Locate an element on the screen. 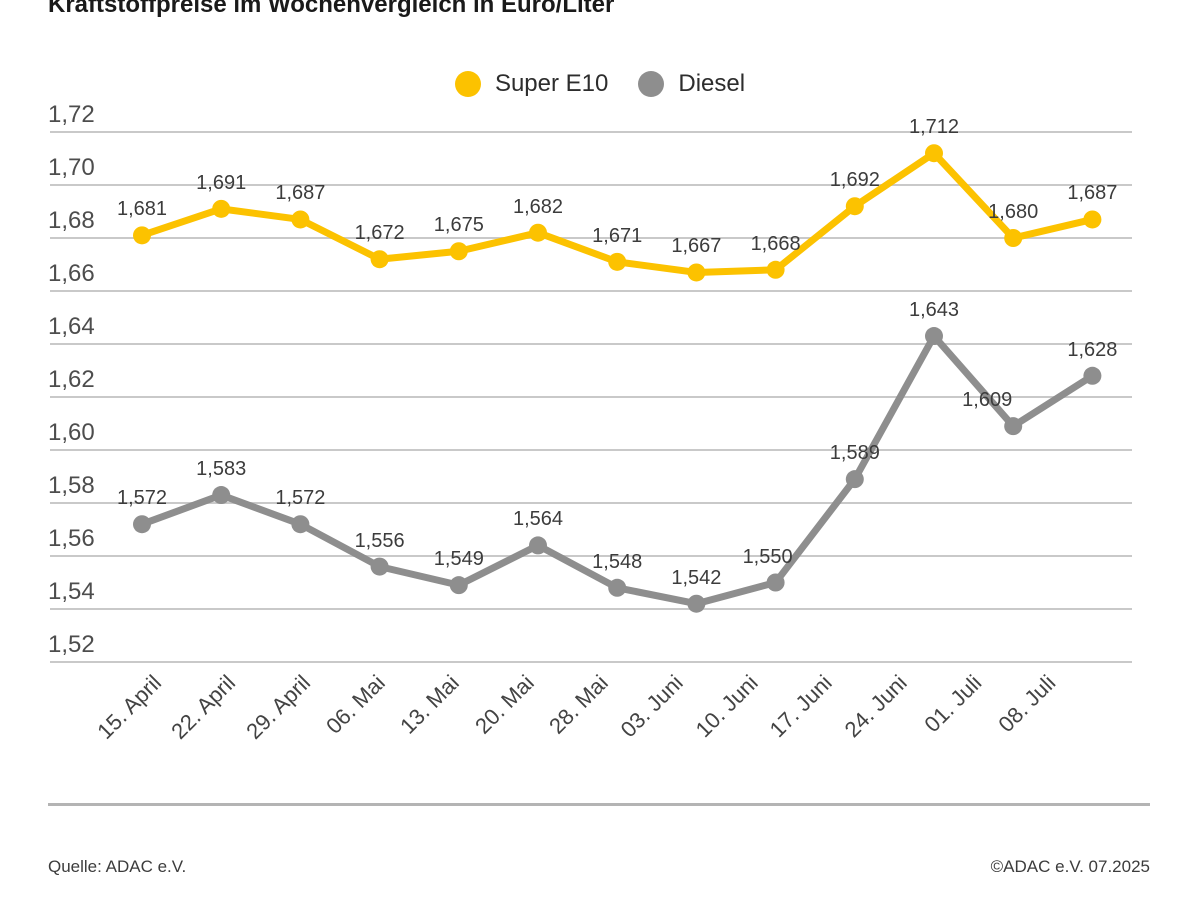 The width and height of the screenshot is (1200, 900). y-axis-tick-label: 1,70 is located at coordinates (71, 167).